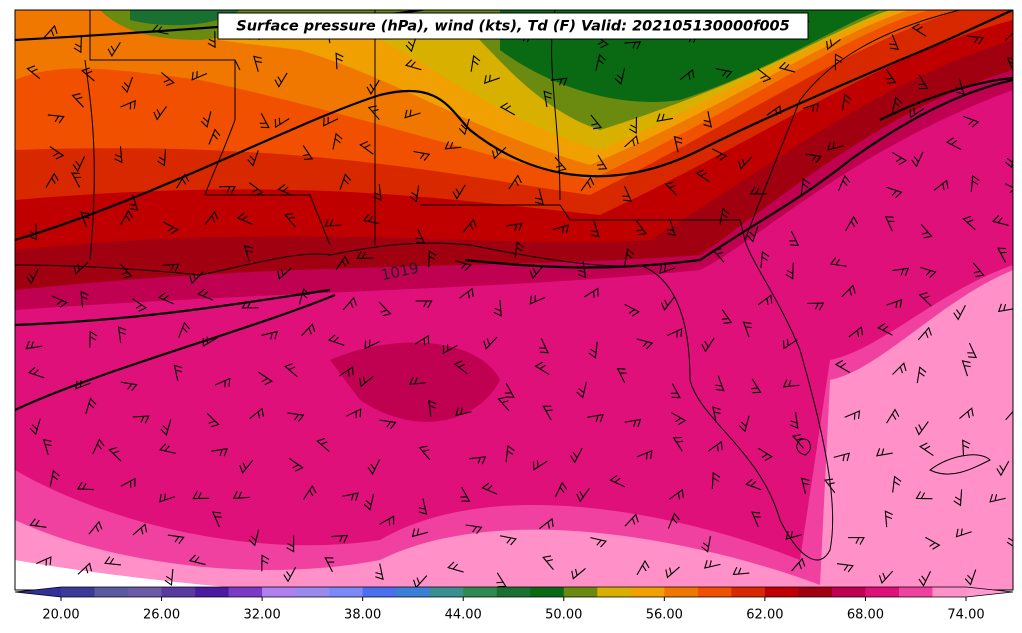 This screenshot has width=1022, height=633. What do you see at coordinates (965, 615) in the screenshot?
I see `colorbar-tick-label: 74.00` at bounding box center [965, 615].